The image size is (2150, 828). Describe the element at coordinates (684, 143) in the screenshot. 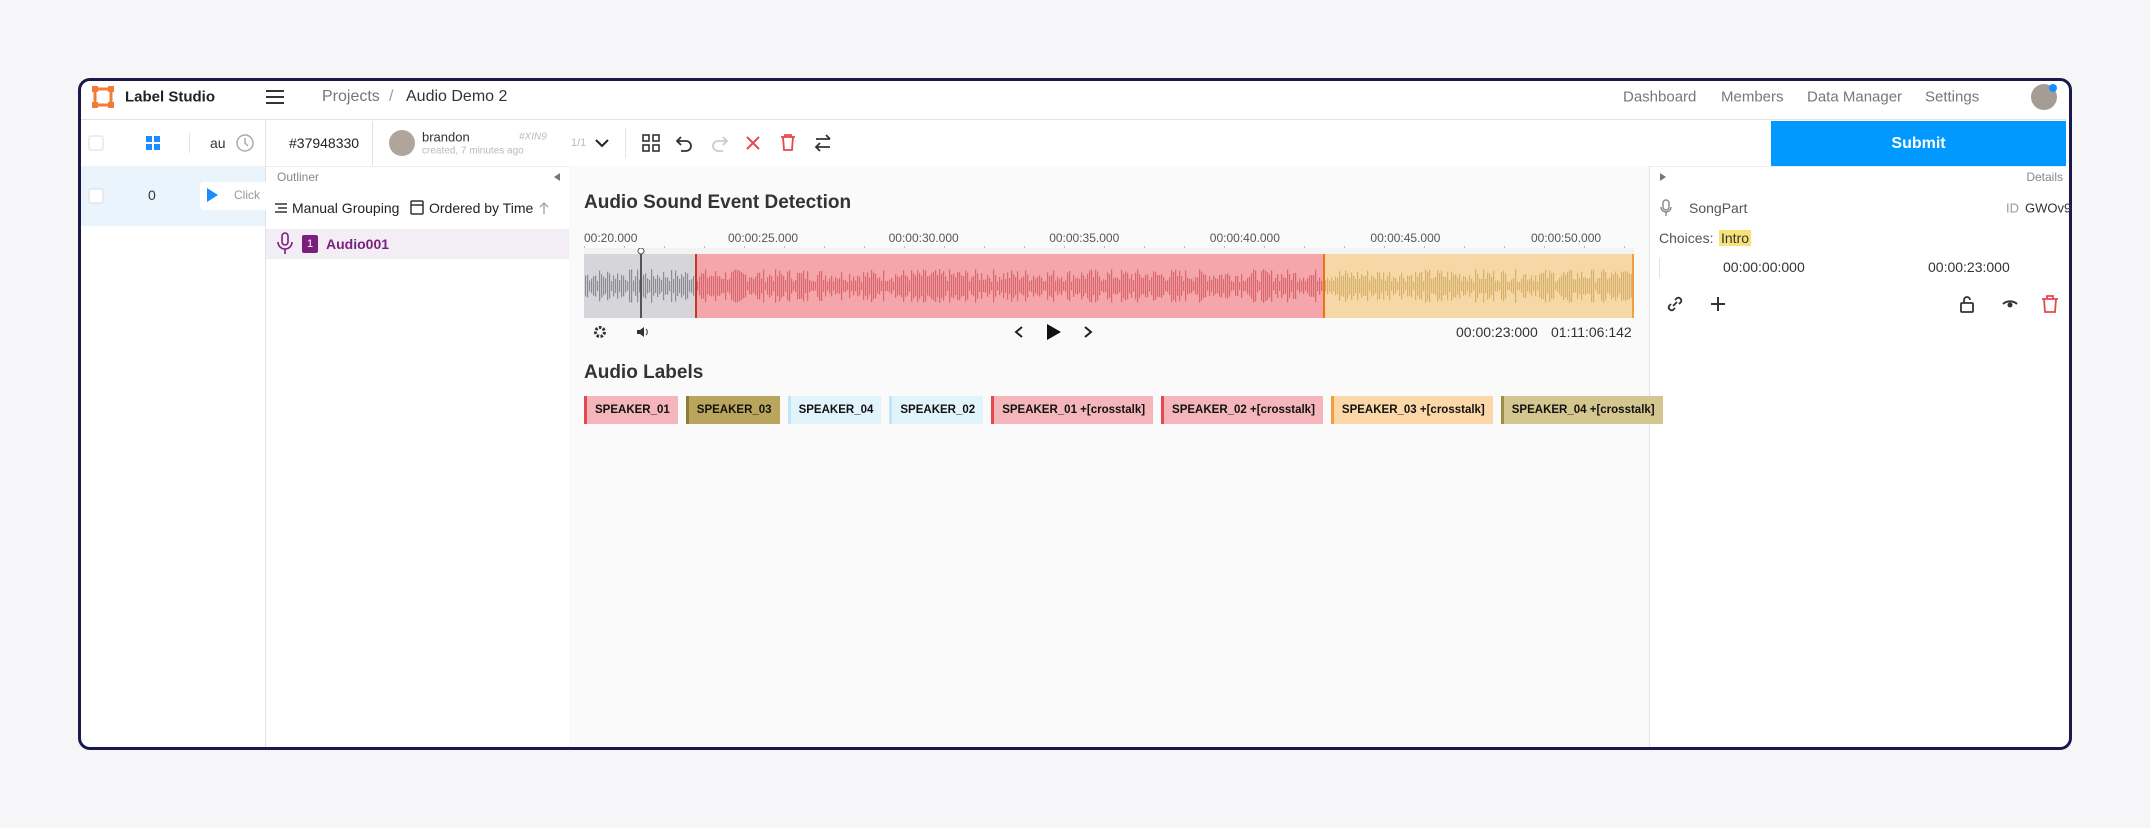

I see `undo-button` at that location.